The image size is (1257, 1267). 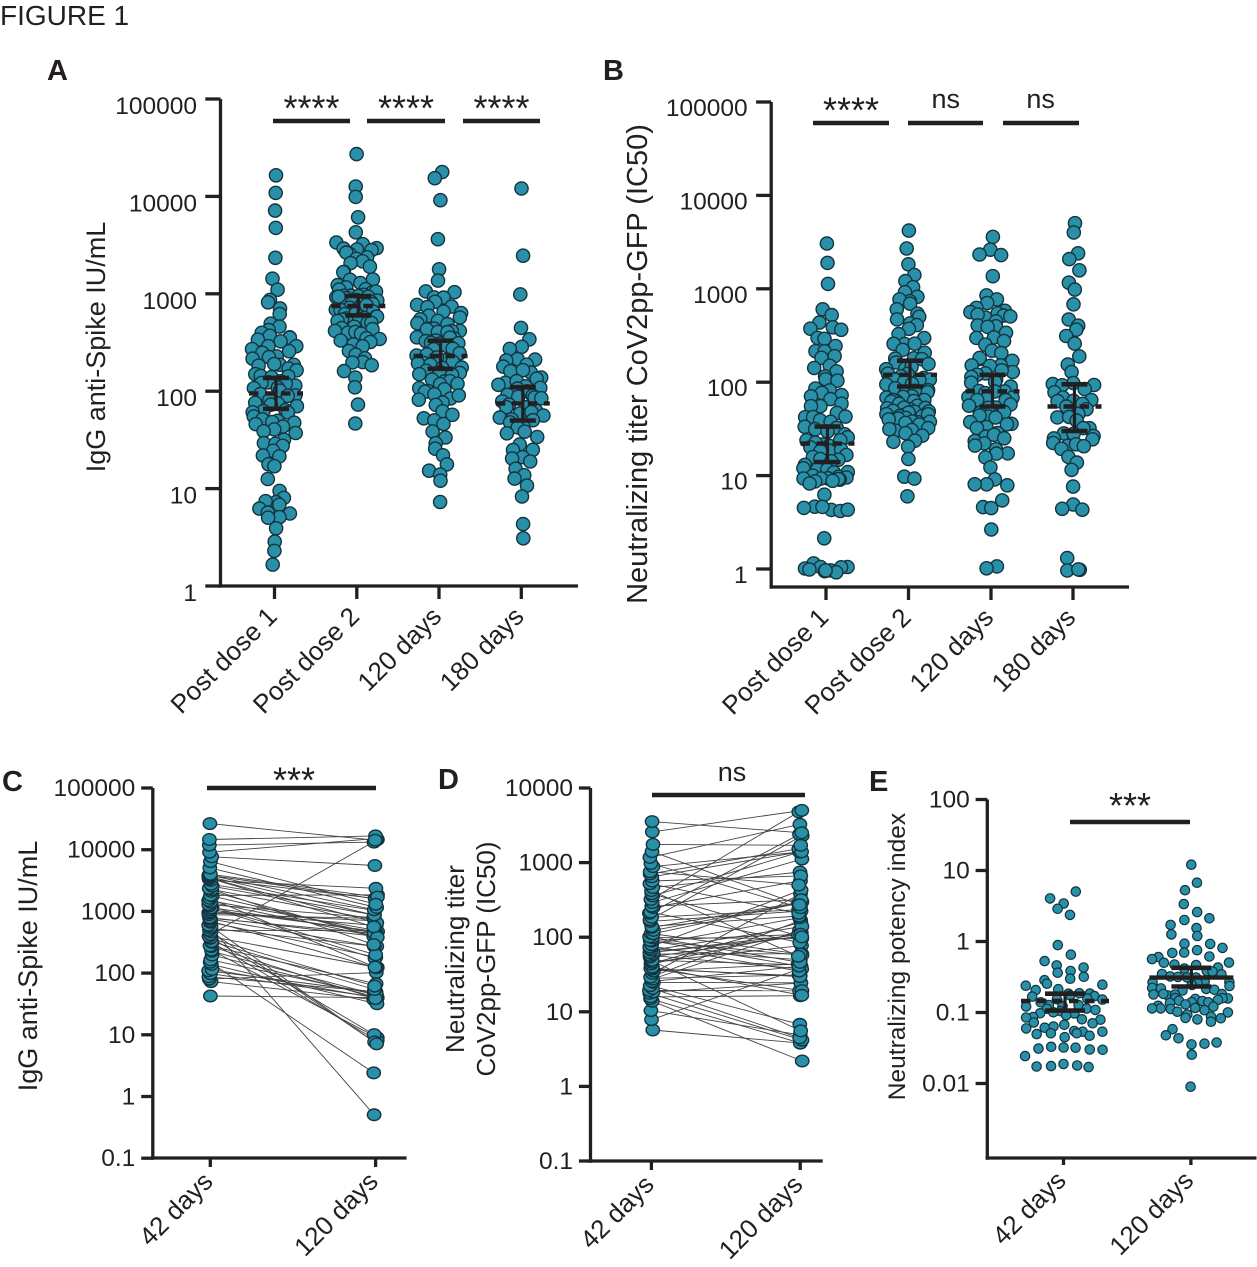 What do you see at coordinates (613, 71) in the screenshot?
I see `svg-text: B` at bounding box center [613, 71].